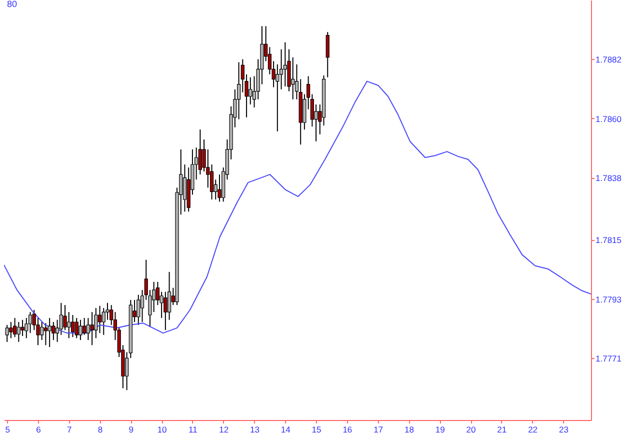  Describe the element at coordinates (255, 429) in the screenshot. I see `x-tick-label: 13` at that location.